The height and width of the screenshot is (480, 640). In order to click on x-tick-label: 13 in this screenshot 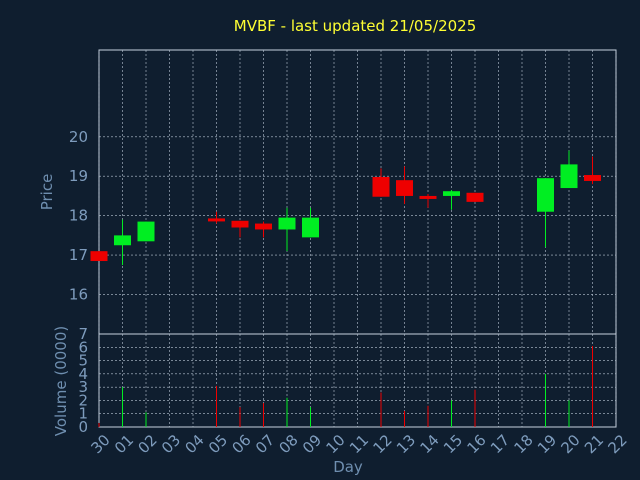, I will do `click(406, 444)`.